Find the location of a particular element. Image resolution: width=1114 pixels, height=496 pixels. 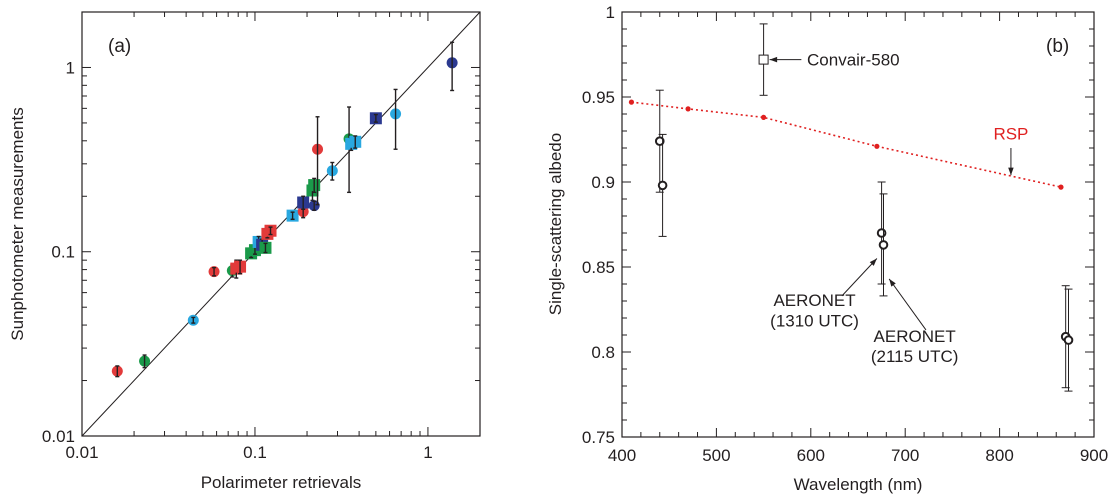

aeronet-2115-arrow-head is located at coordinates (892, 282).